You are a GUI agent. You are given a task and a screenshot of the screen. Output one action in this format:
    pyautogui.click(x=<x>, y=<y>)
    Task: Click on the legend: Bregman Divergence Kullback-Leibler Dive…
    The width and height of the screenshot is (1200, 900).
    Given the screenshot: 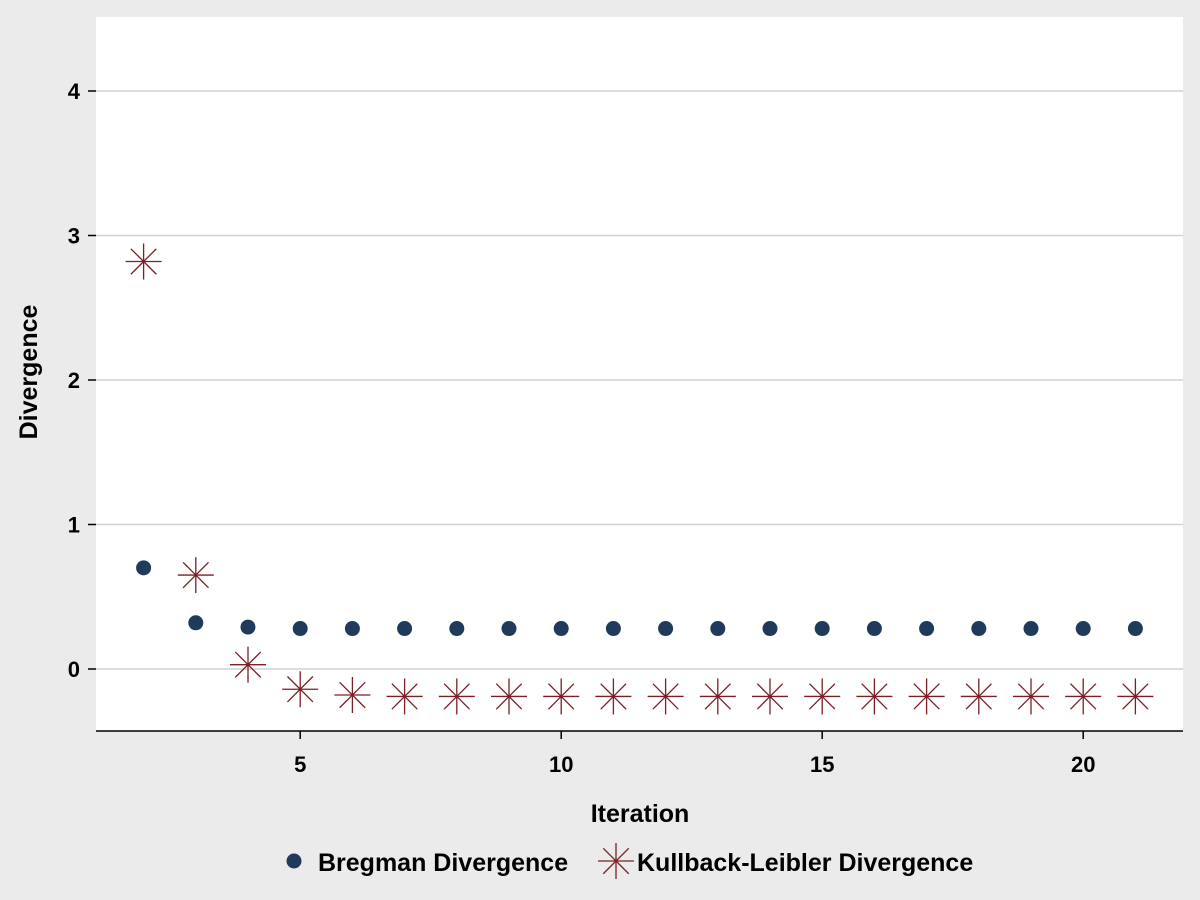 What is the action you would take?
    pyautogui.click(x=629, y=861)
    